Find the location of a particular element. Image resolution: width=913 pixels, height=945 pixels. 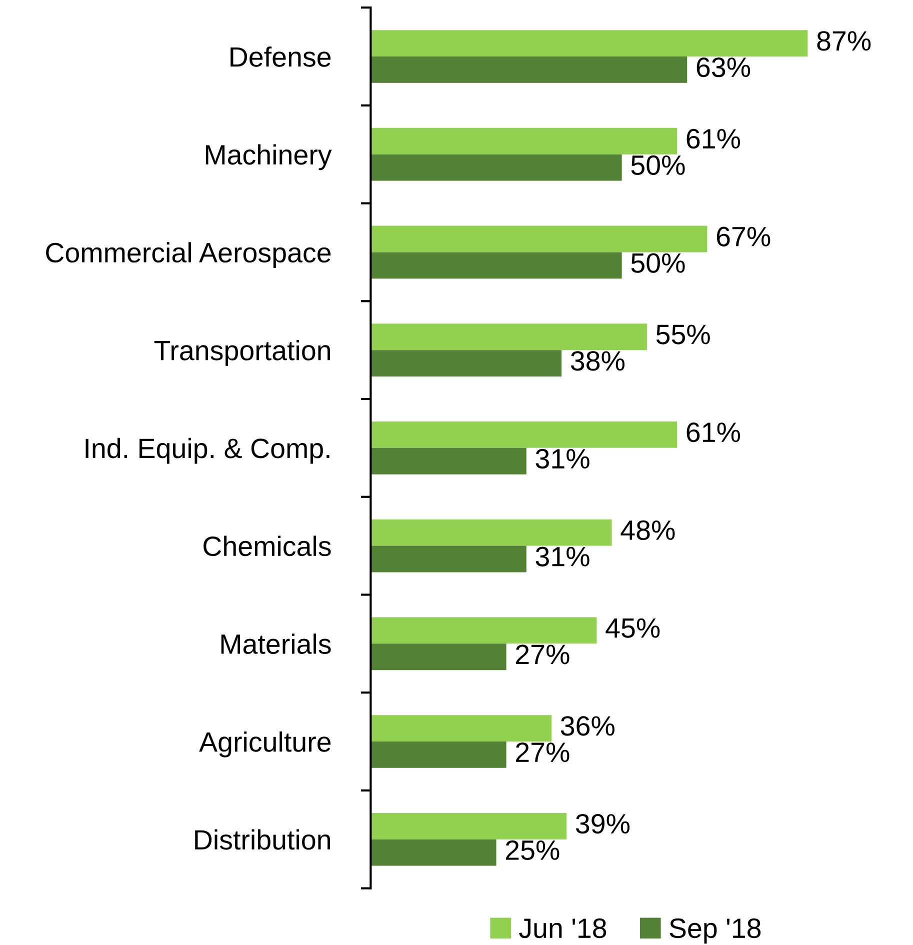

y-tick-label: Agriculture is located at coordinates (265, 744).